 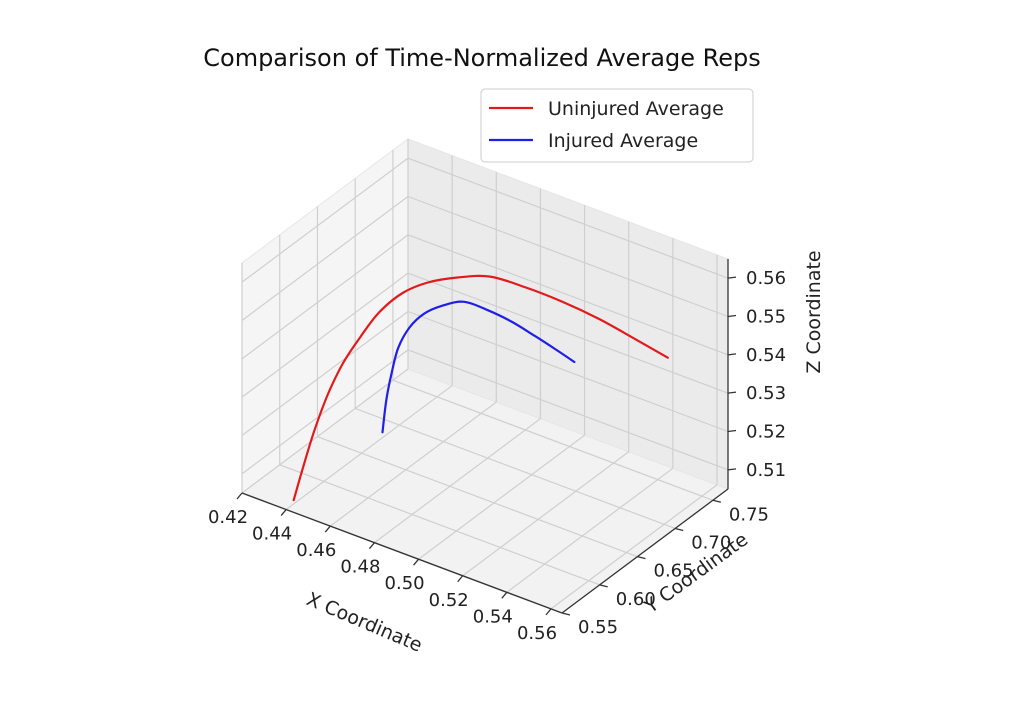 I want to click on legend-label-uninjured: Uninjured Average, so click(x=636, y=109).